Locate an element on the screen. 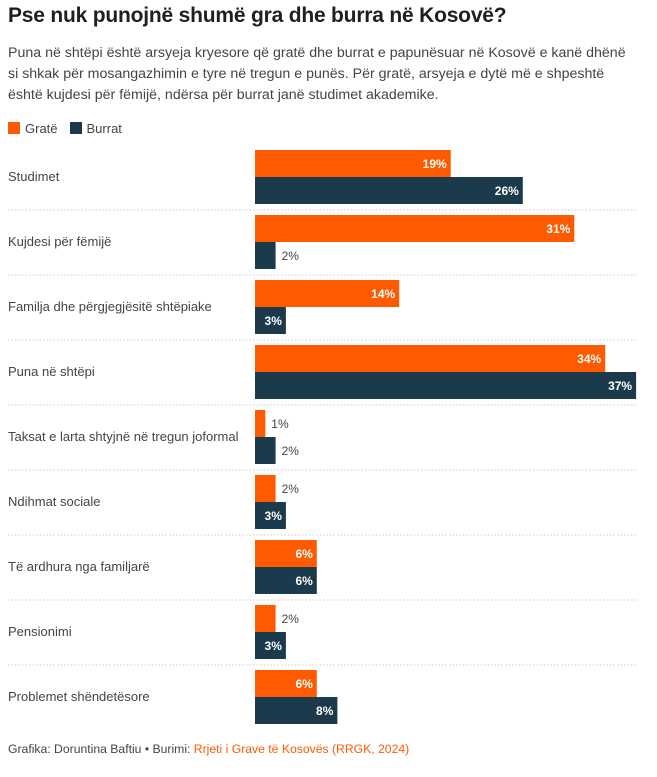 The width and height of the screenshot is (657, 777). data-label: 37% is located at coordinates (620, 386).